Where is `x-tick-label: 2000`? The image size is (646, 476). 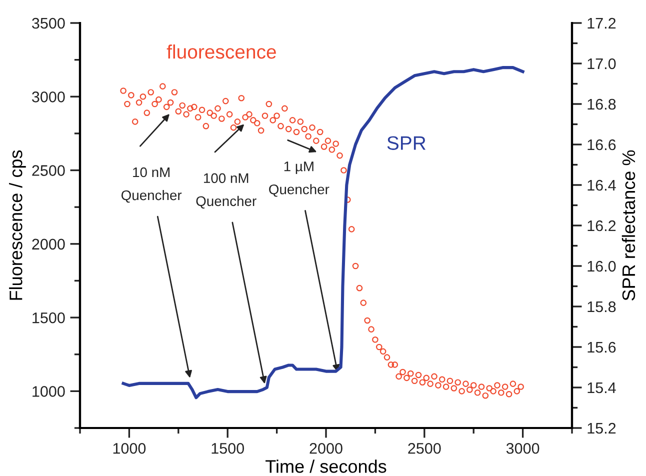
x-tick-label: 2000 is located at coordinates (326, 448).